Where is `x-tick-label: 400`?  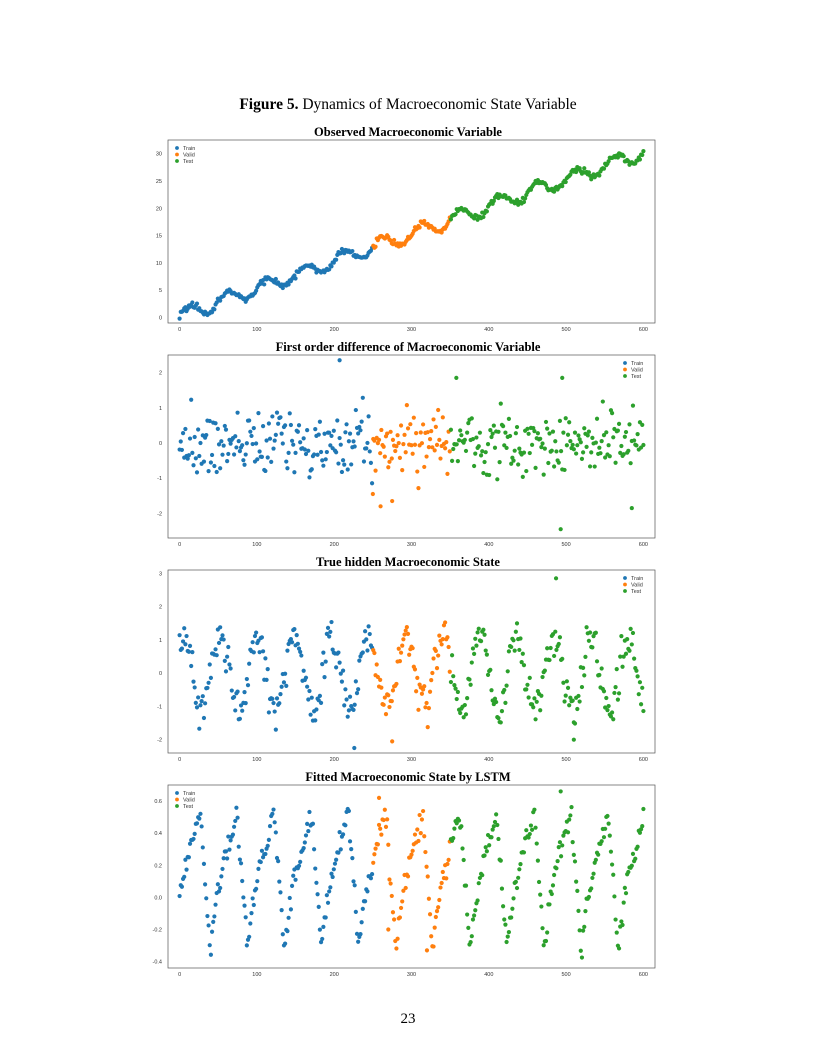
x-tick-label: 400 is located at coordinates (488, 975).